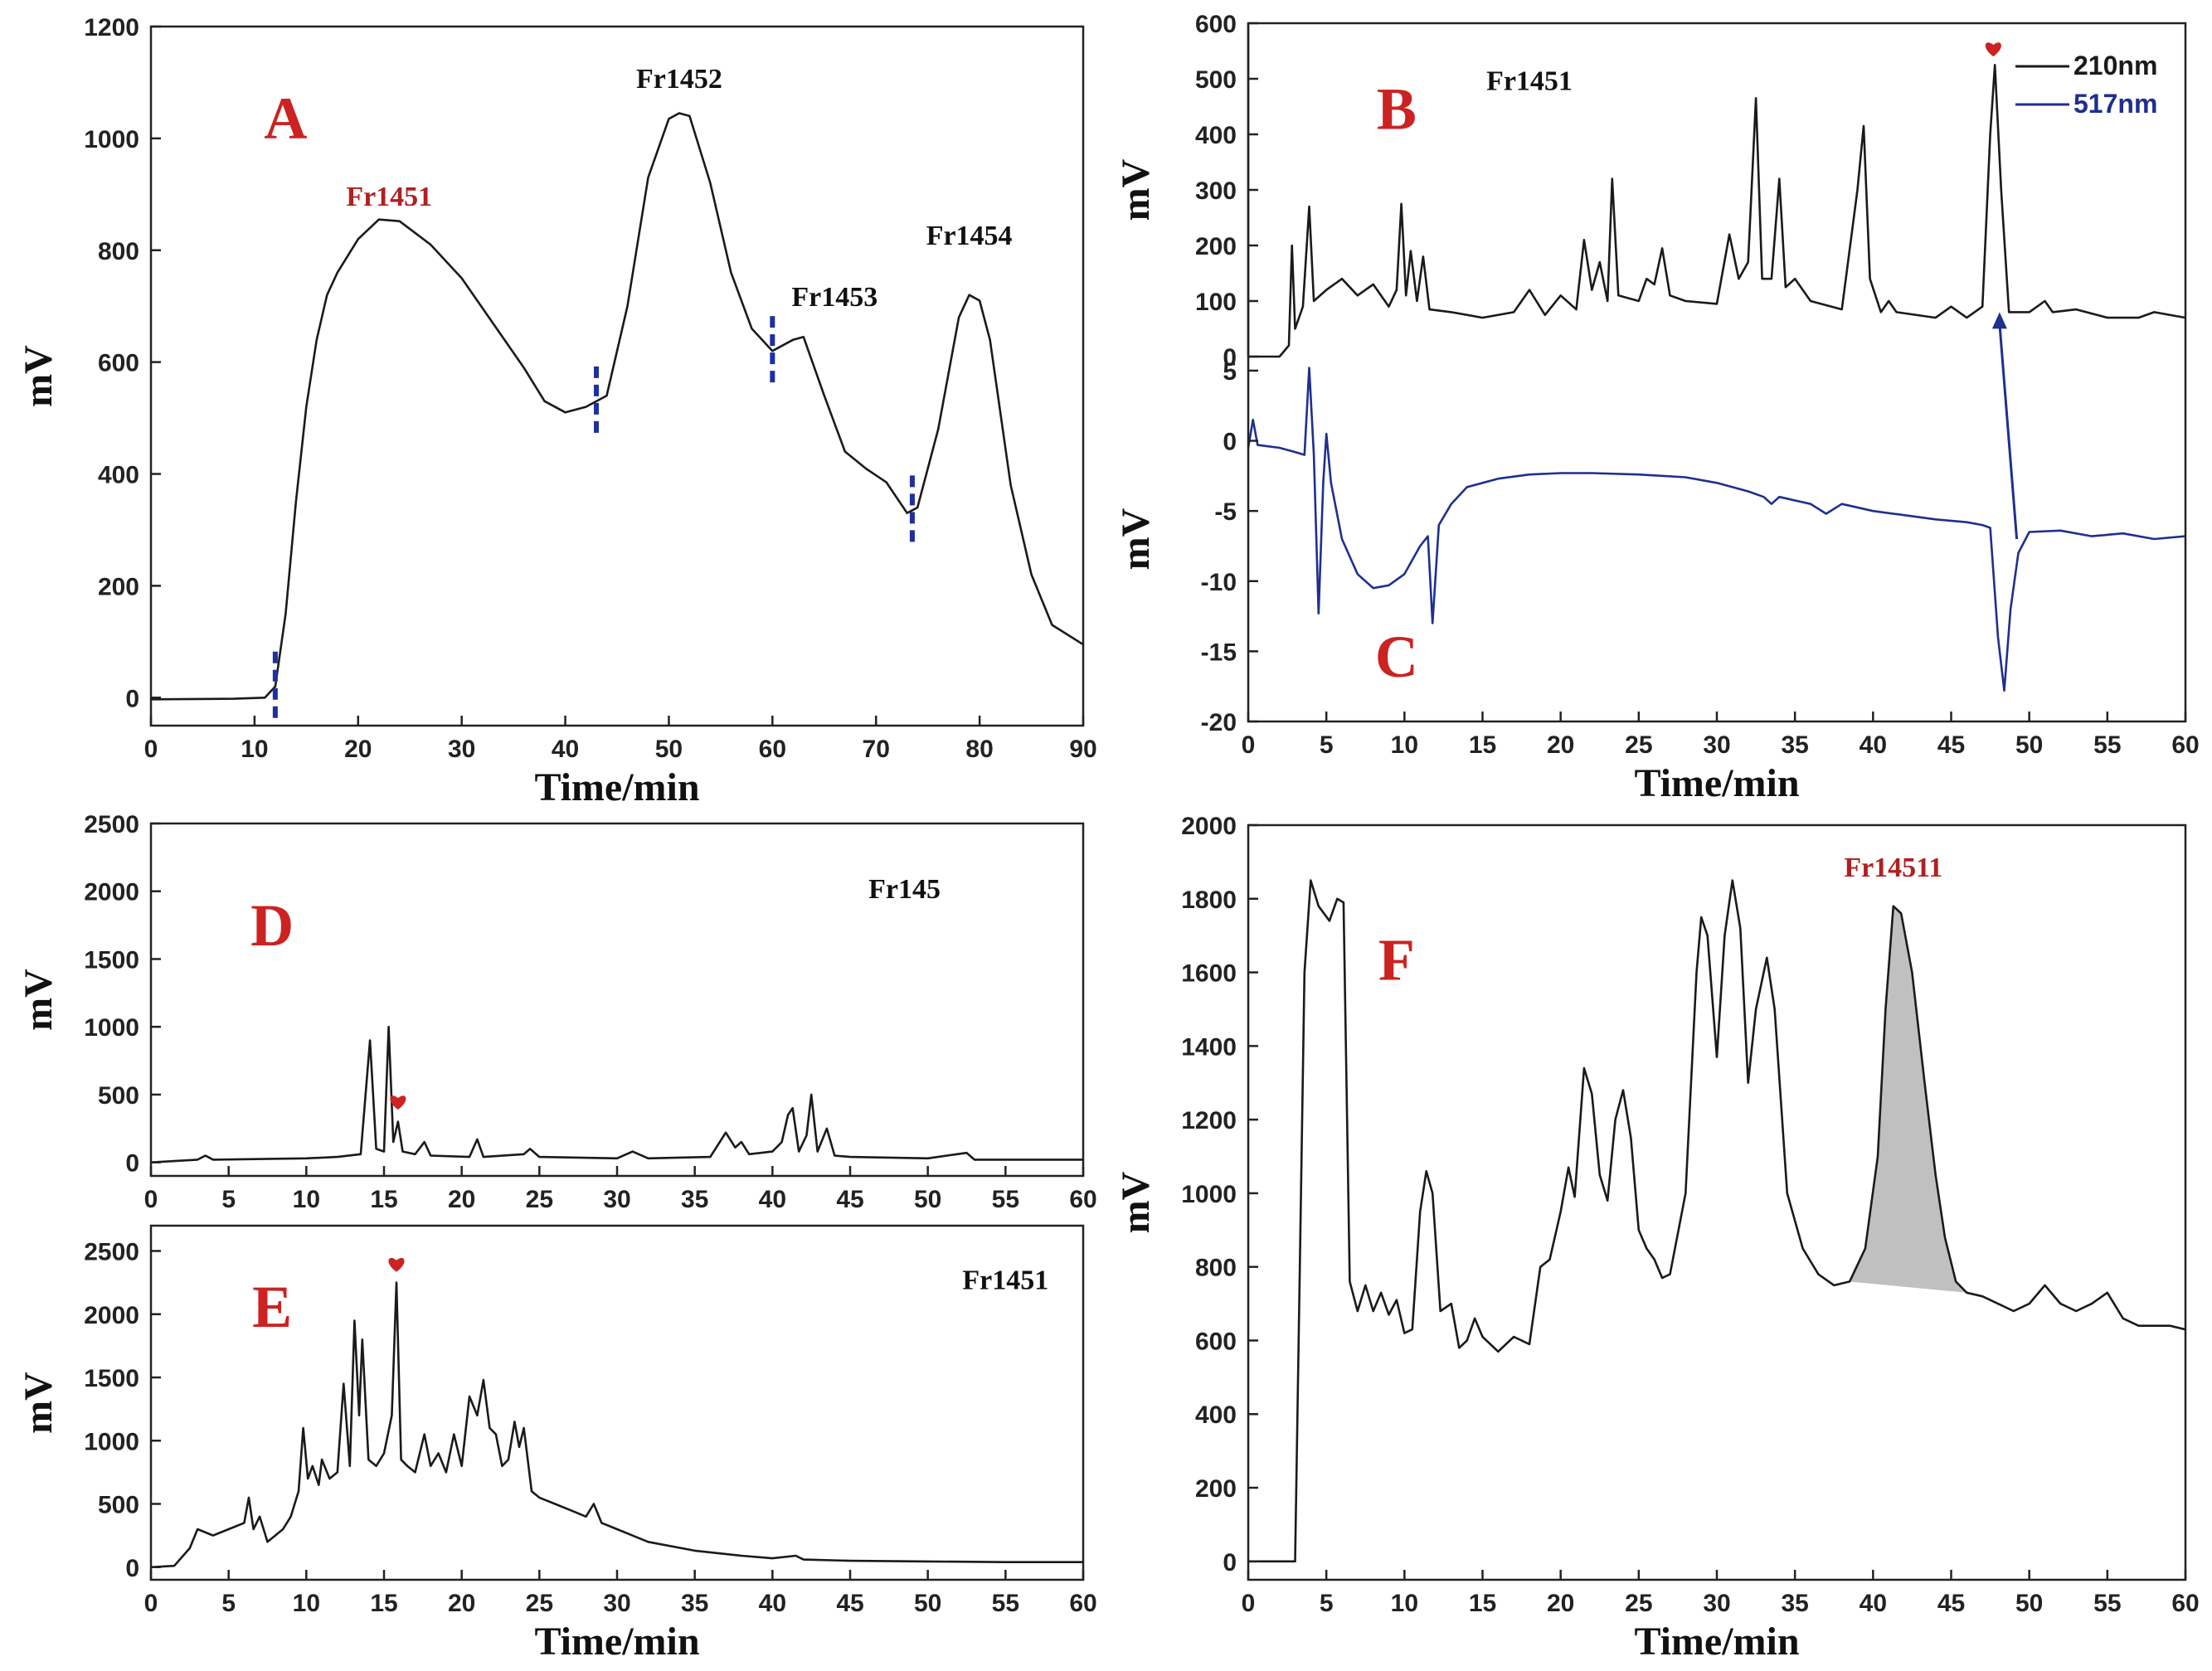 The width and height of the screenshot is (2212, 1671). Describe the element at coordinates (1909, 1099) in the screenshot. I see `shaded-peak-area` at that location.